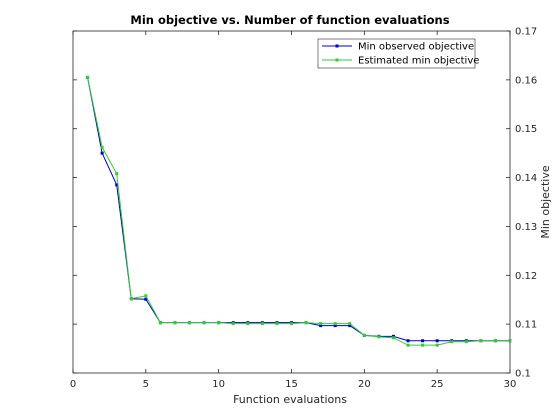 The height and width of the screenshot is (420, 560). I want to click on x-tick-label: 20, so click(364, 384).